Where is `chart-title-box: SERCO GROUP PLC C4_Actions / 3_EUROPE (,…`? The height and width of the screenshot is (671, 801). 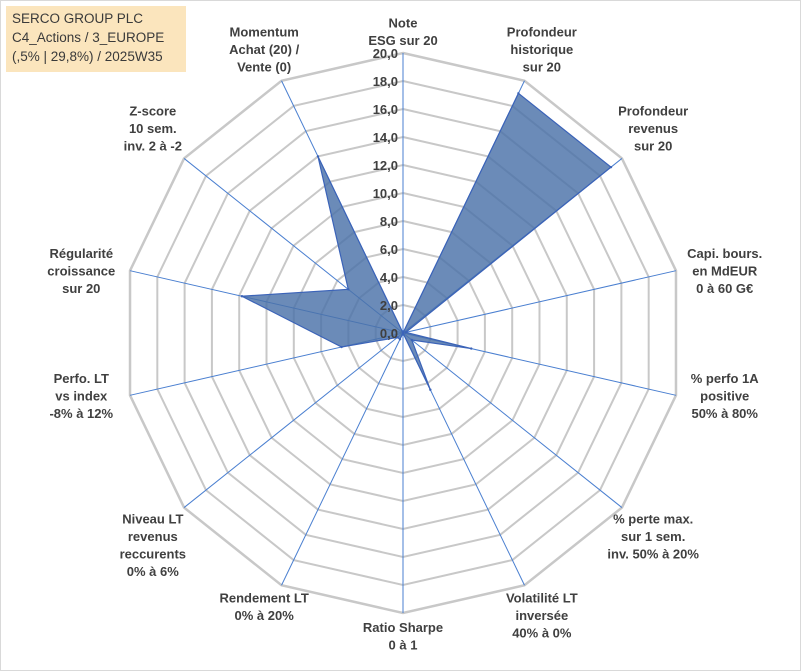
chart-title-box: SERCO GROUP PLC C4_Actions / 3_EUROPE (,… is located at coordinates (96, 39).